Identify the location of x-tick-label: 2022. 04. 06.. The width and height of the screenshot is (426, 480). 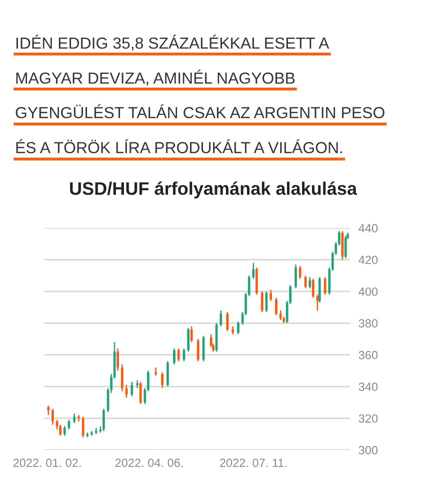
(149, 463).